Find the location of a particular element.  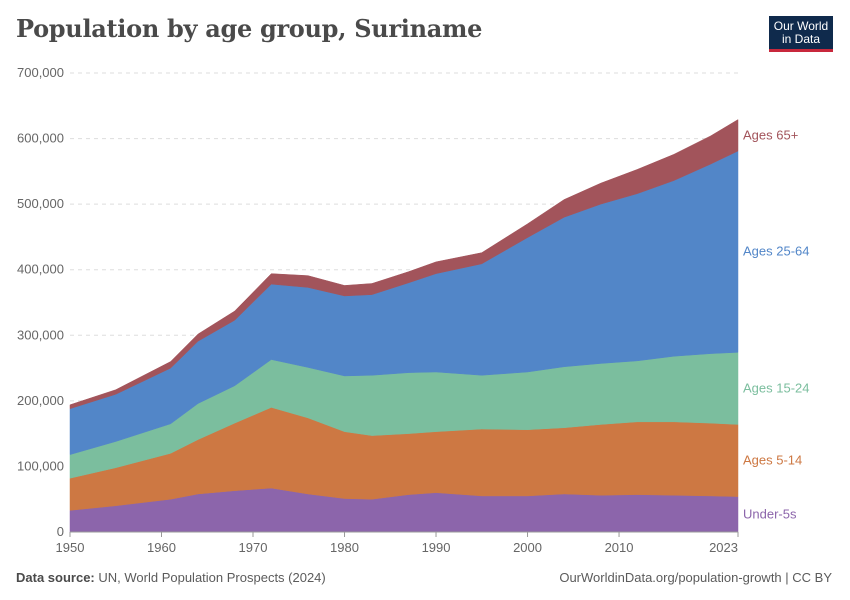

x-tick-label: 1960 is located at coordinates (161, 547).